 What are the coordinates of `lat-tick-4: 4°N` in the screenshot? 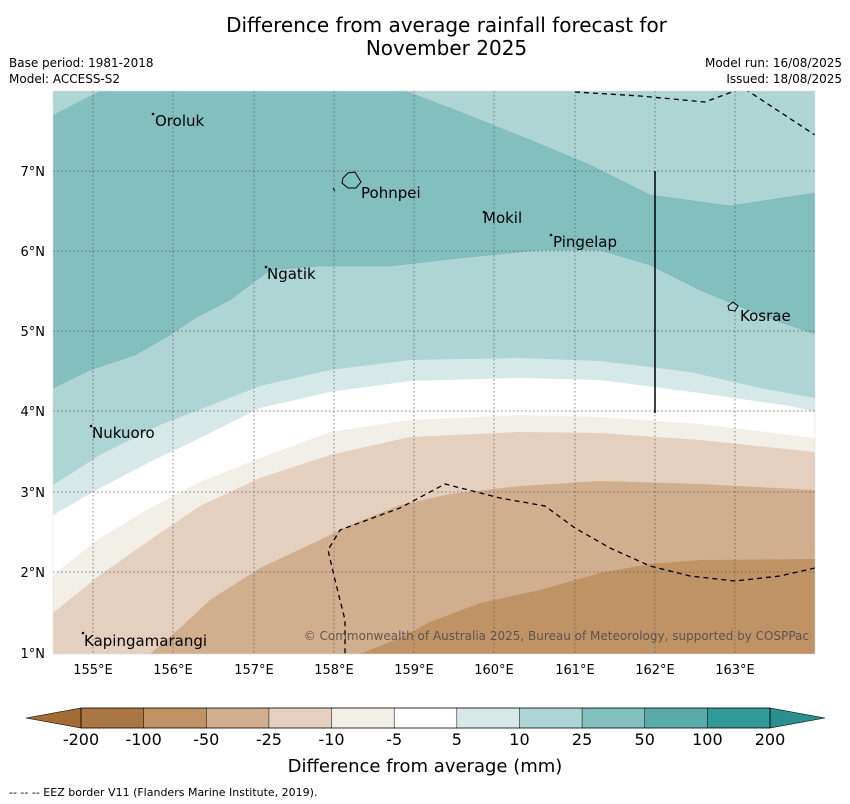 It's located at (33, 412).